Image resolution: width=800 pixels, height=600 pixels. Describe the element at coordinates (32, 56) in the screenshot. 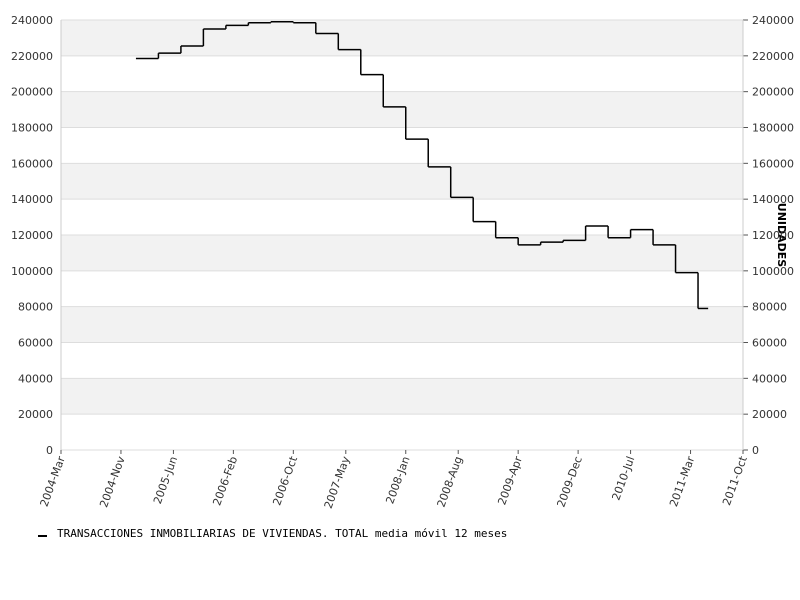

I see `y-tick-label: 220000` at that location.